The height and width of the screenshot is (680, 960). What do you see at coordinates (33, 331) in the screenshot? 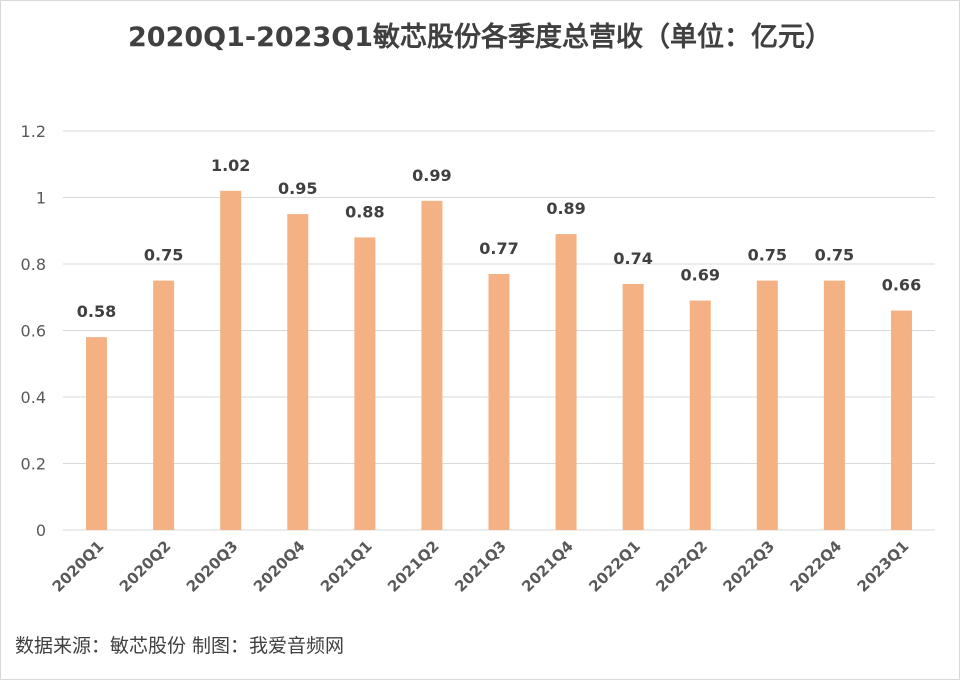
I see `y-tick-label: 0.6` at bounding box center [33, 331].